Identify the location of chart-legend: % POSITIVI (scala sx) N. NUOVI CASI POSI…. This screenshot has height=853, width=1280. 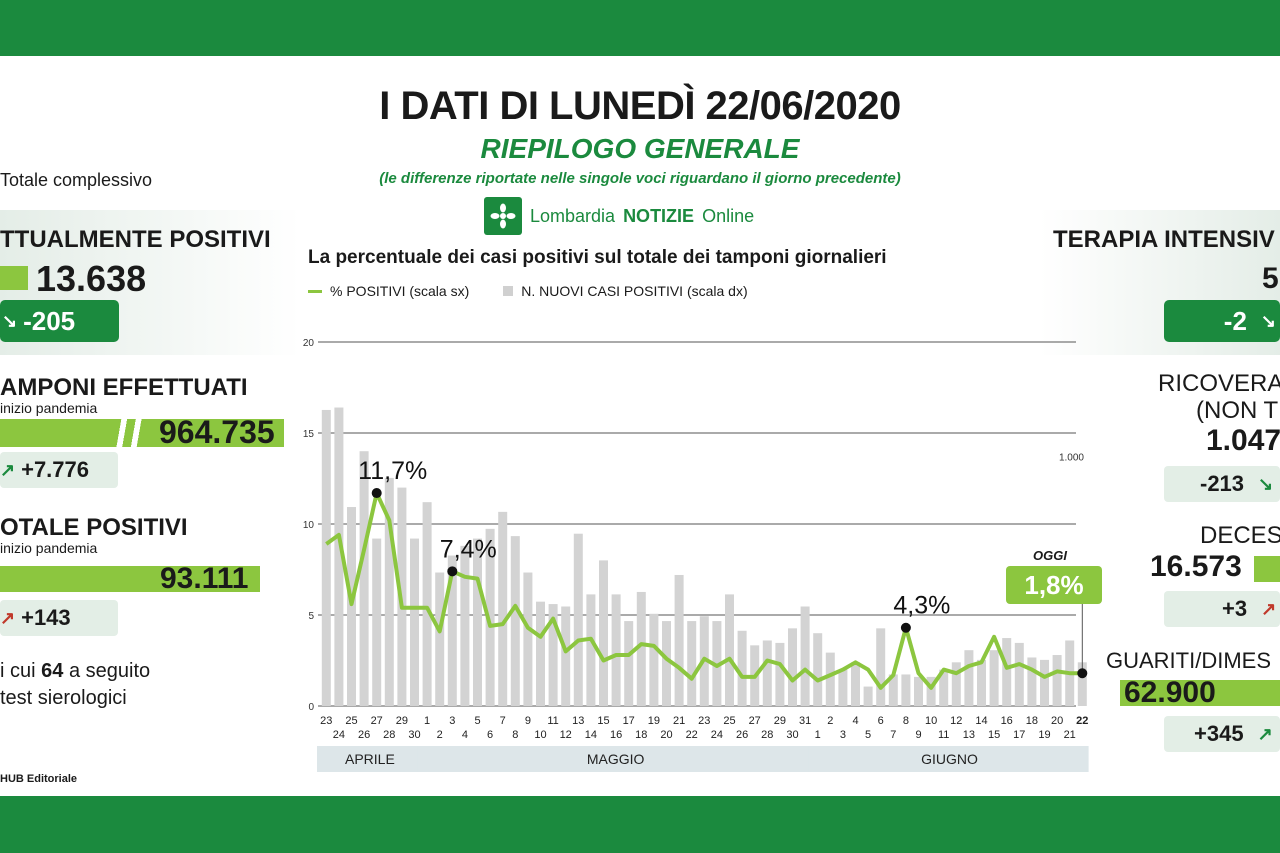
(528, 291).